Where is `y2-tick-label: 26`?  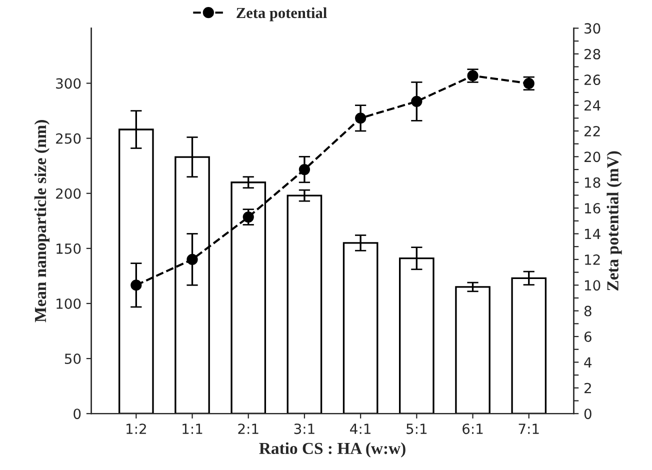
y2-tick-label: 26 is located at coordinates (592, 80).